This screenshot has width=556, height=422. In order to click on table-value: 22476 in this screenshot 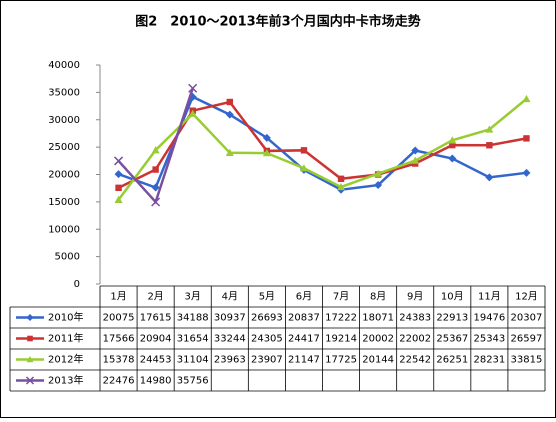, I will do `click(119, 381)`.